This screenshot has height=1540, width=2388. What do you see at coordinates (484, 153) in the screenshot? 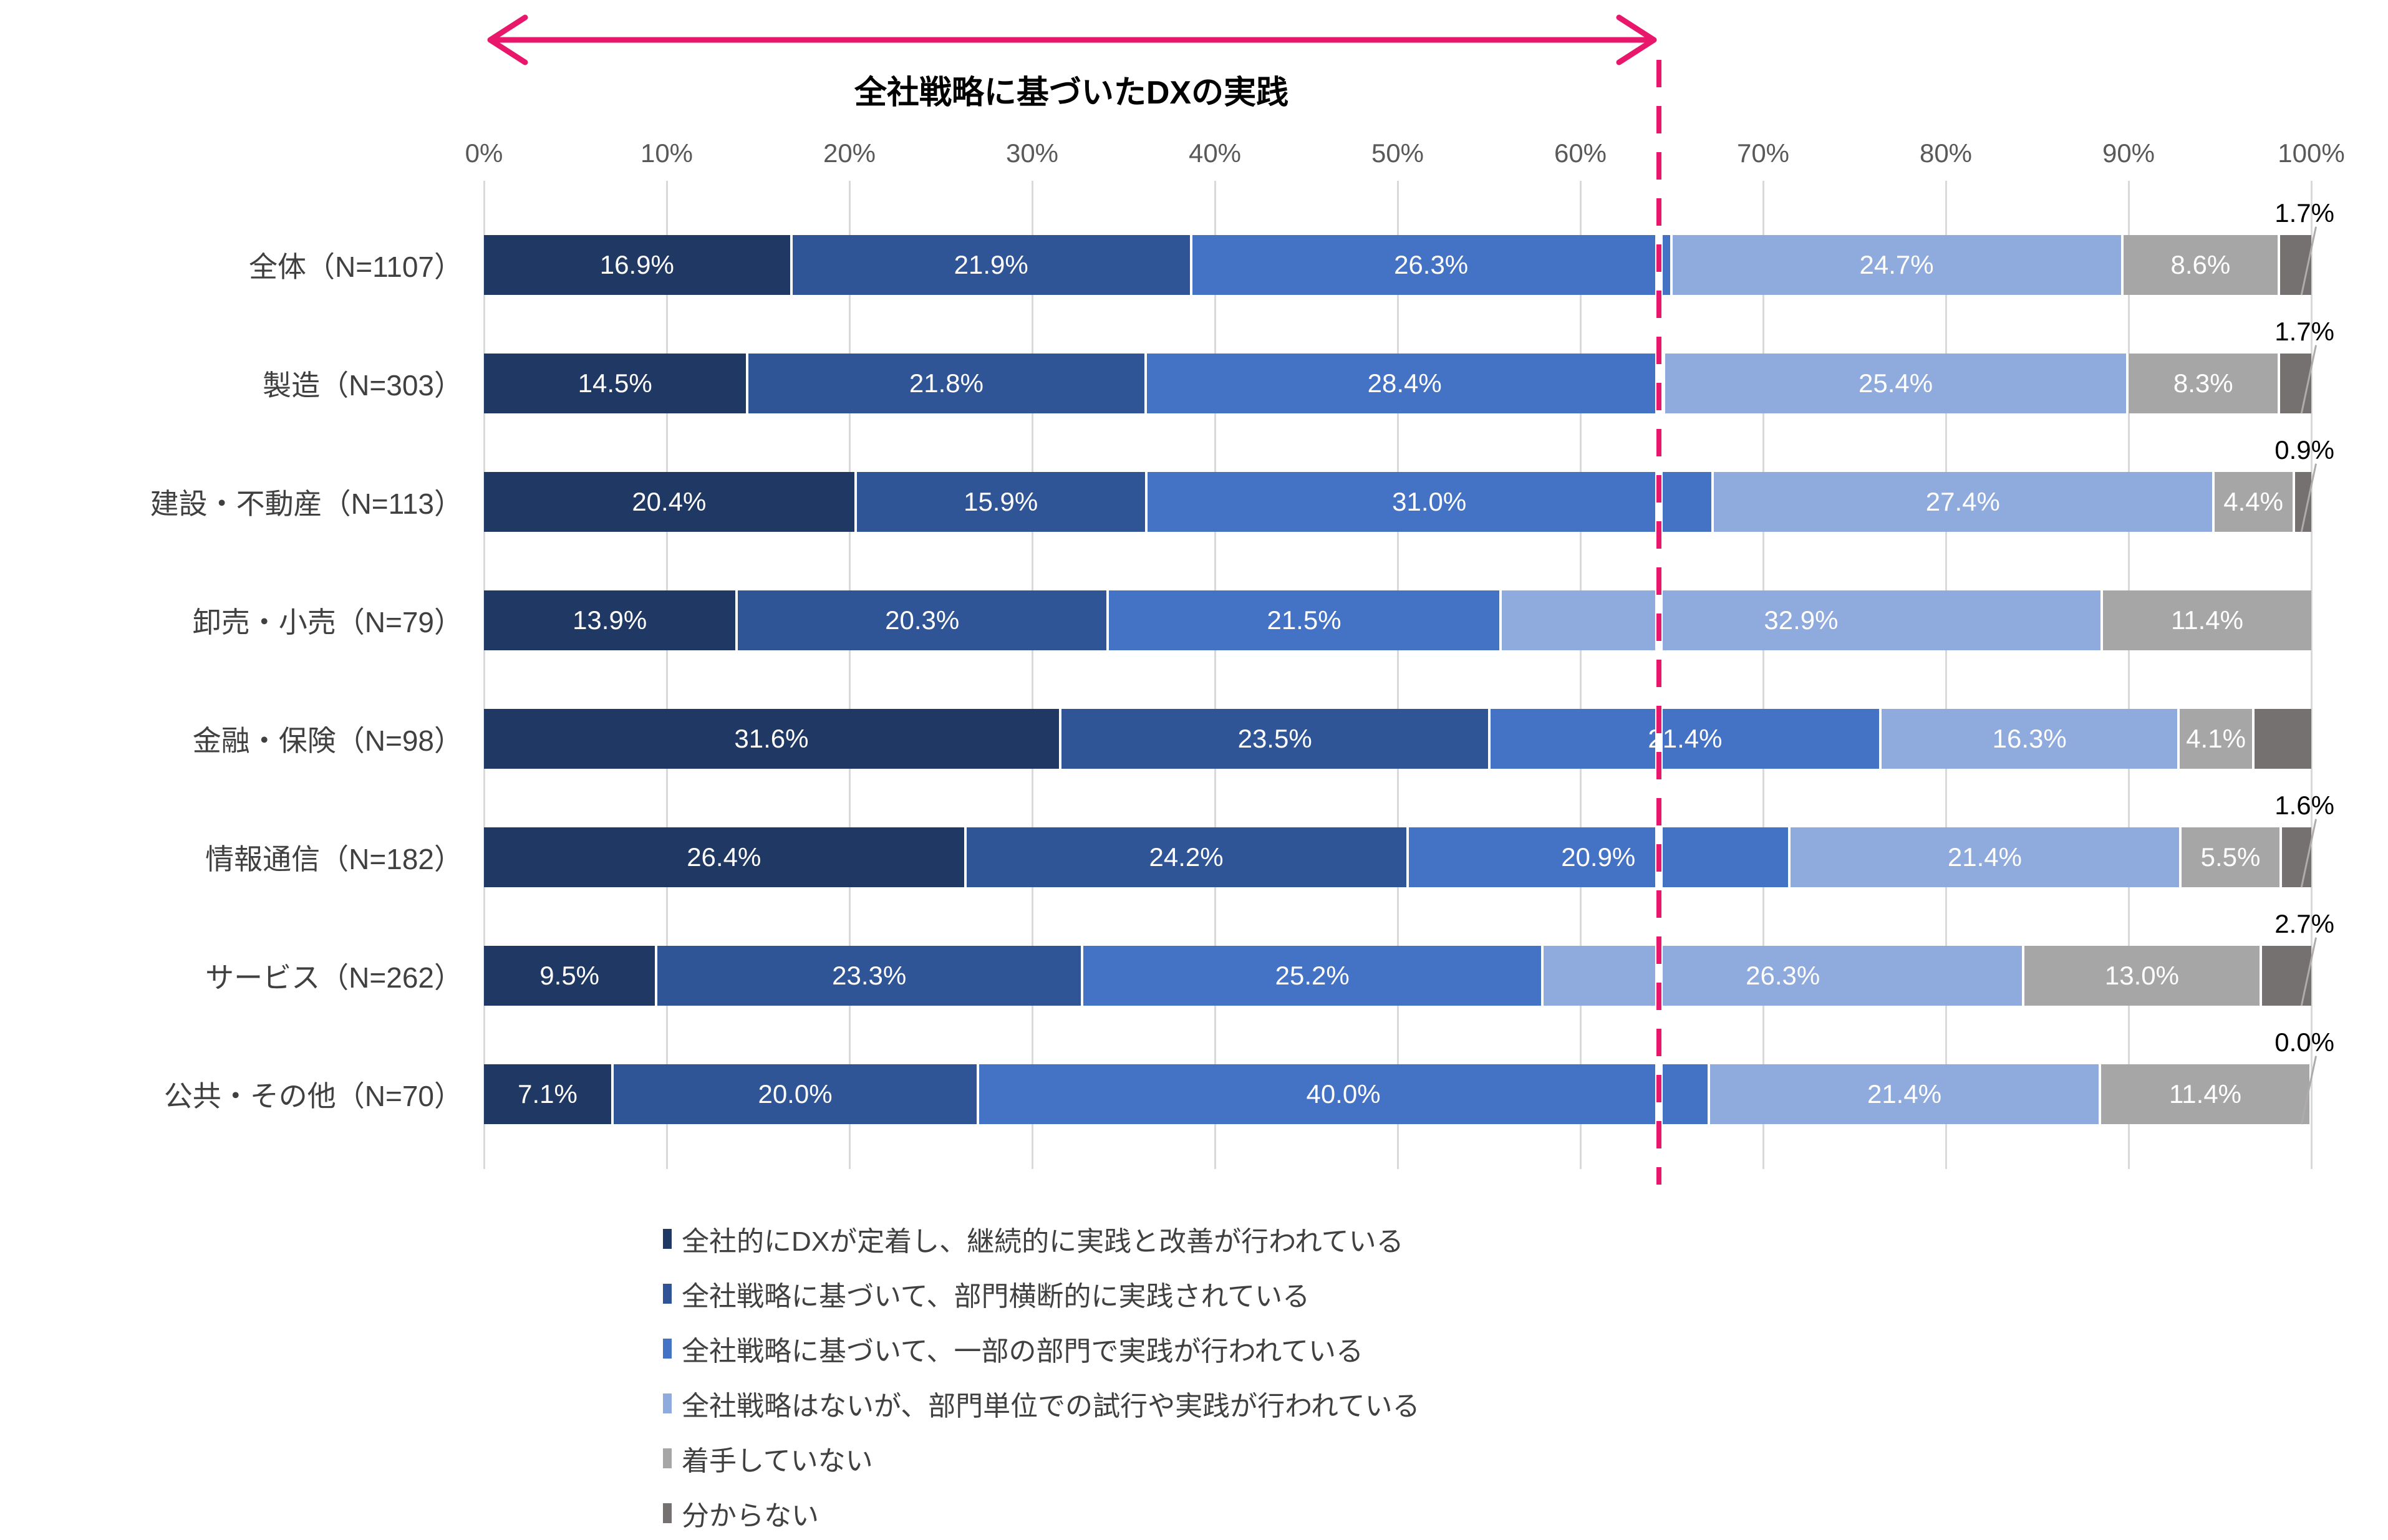
I see `axis-tick-label: 0%` at bounding box center [484, 153].